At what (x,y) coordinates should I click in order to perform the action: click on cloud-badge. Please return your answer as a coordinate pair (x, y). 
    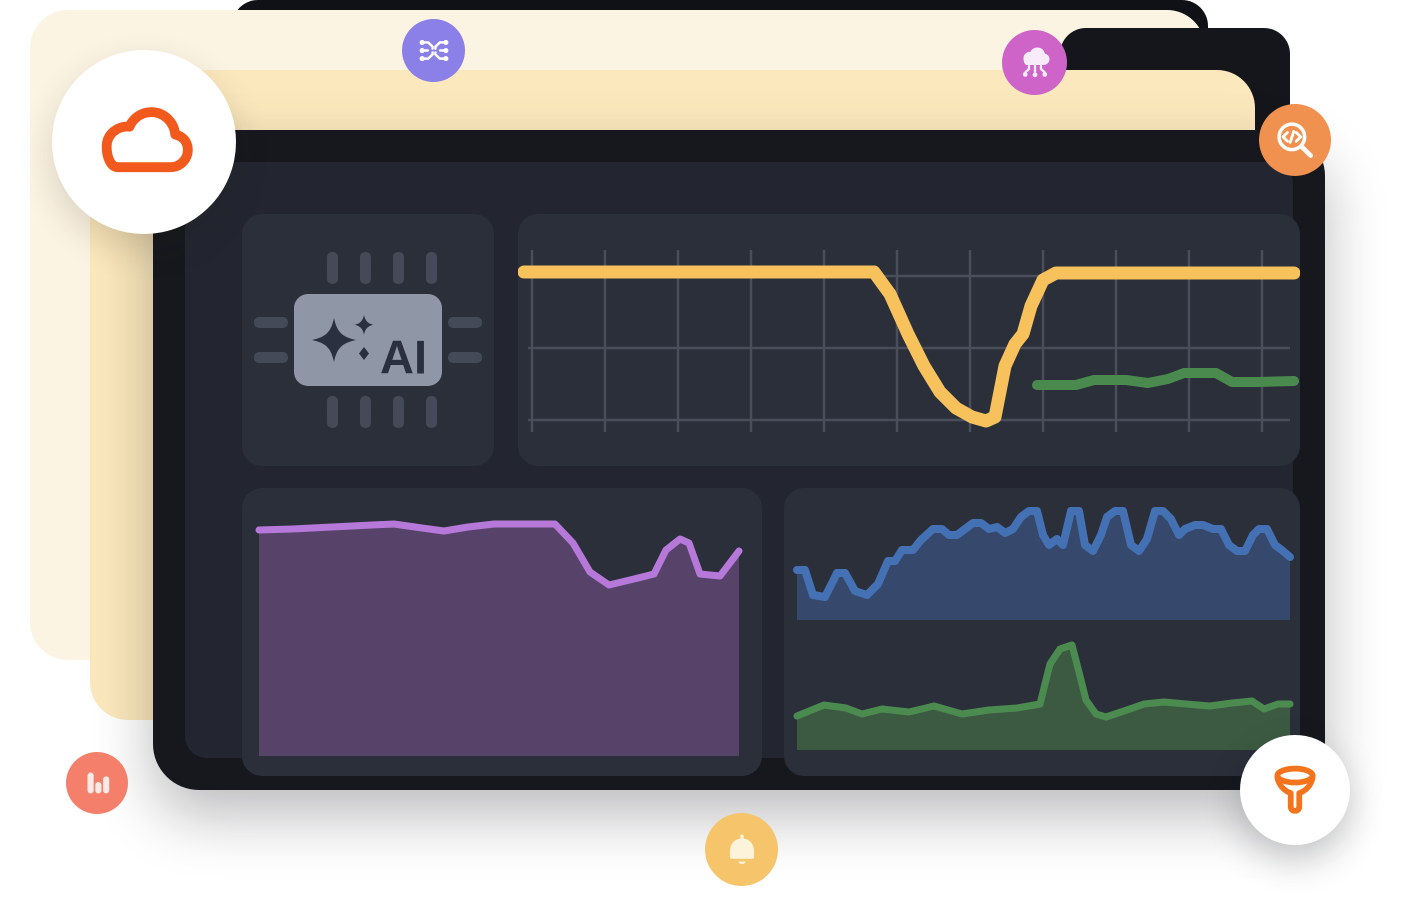
    Looking at the image, I should click on (144, 142).